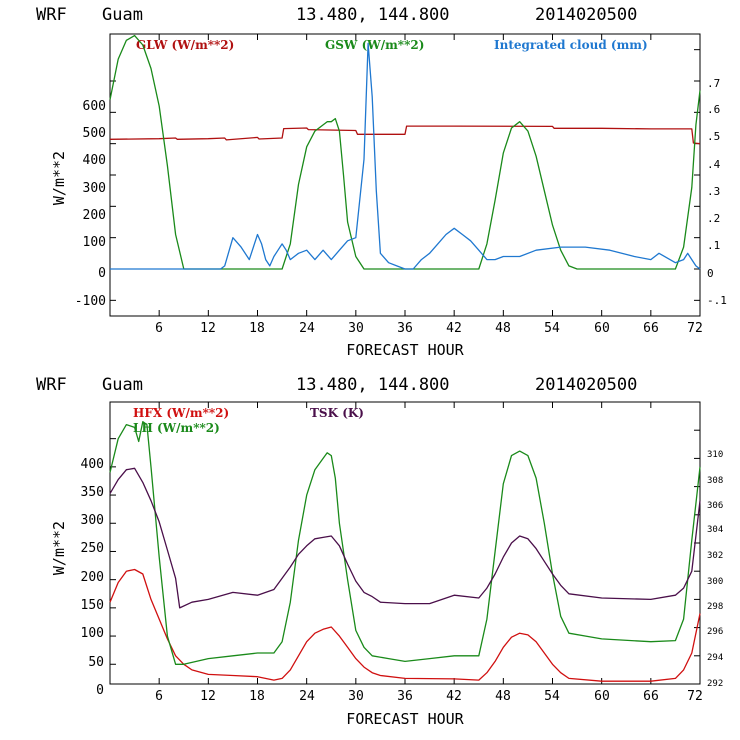 This screenshot has height=740, width=740. What do you see at coordinates (695, 696) in the screenshot?
I see `panel2-xtick-72: 72` at bounding box center [695, 696].